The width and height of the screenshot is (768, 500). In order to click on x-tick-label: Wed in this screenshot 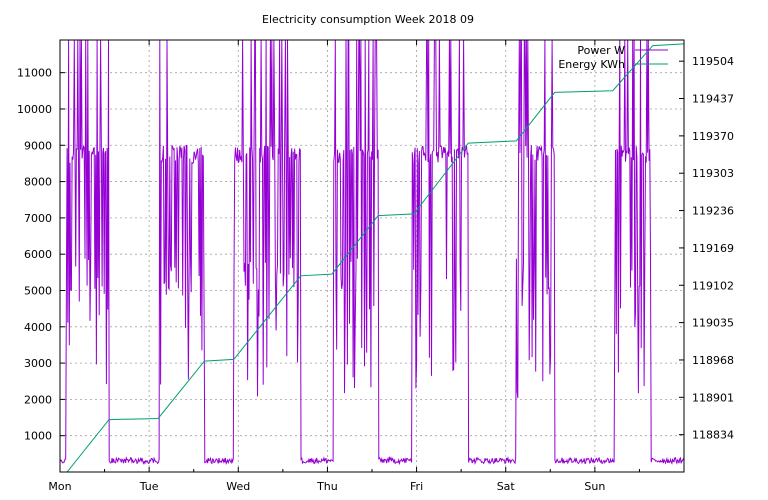, I will do `click(238, 486)`.